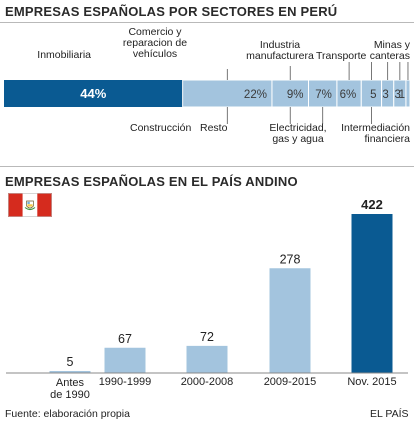  What do you see at coordinates (389, 50) in the screenshot?
I see `label-minas: Minas y canteras` at bounding box center [389, 50].